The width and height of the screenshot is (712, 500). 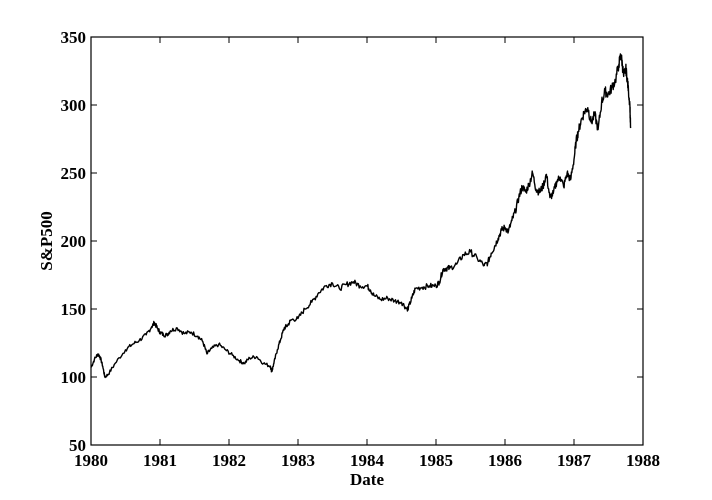 I want to click on x-tick-label: 1980, so click(x=91, y=460).